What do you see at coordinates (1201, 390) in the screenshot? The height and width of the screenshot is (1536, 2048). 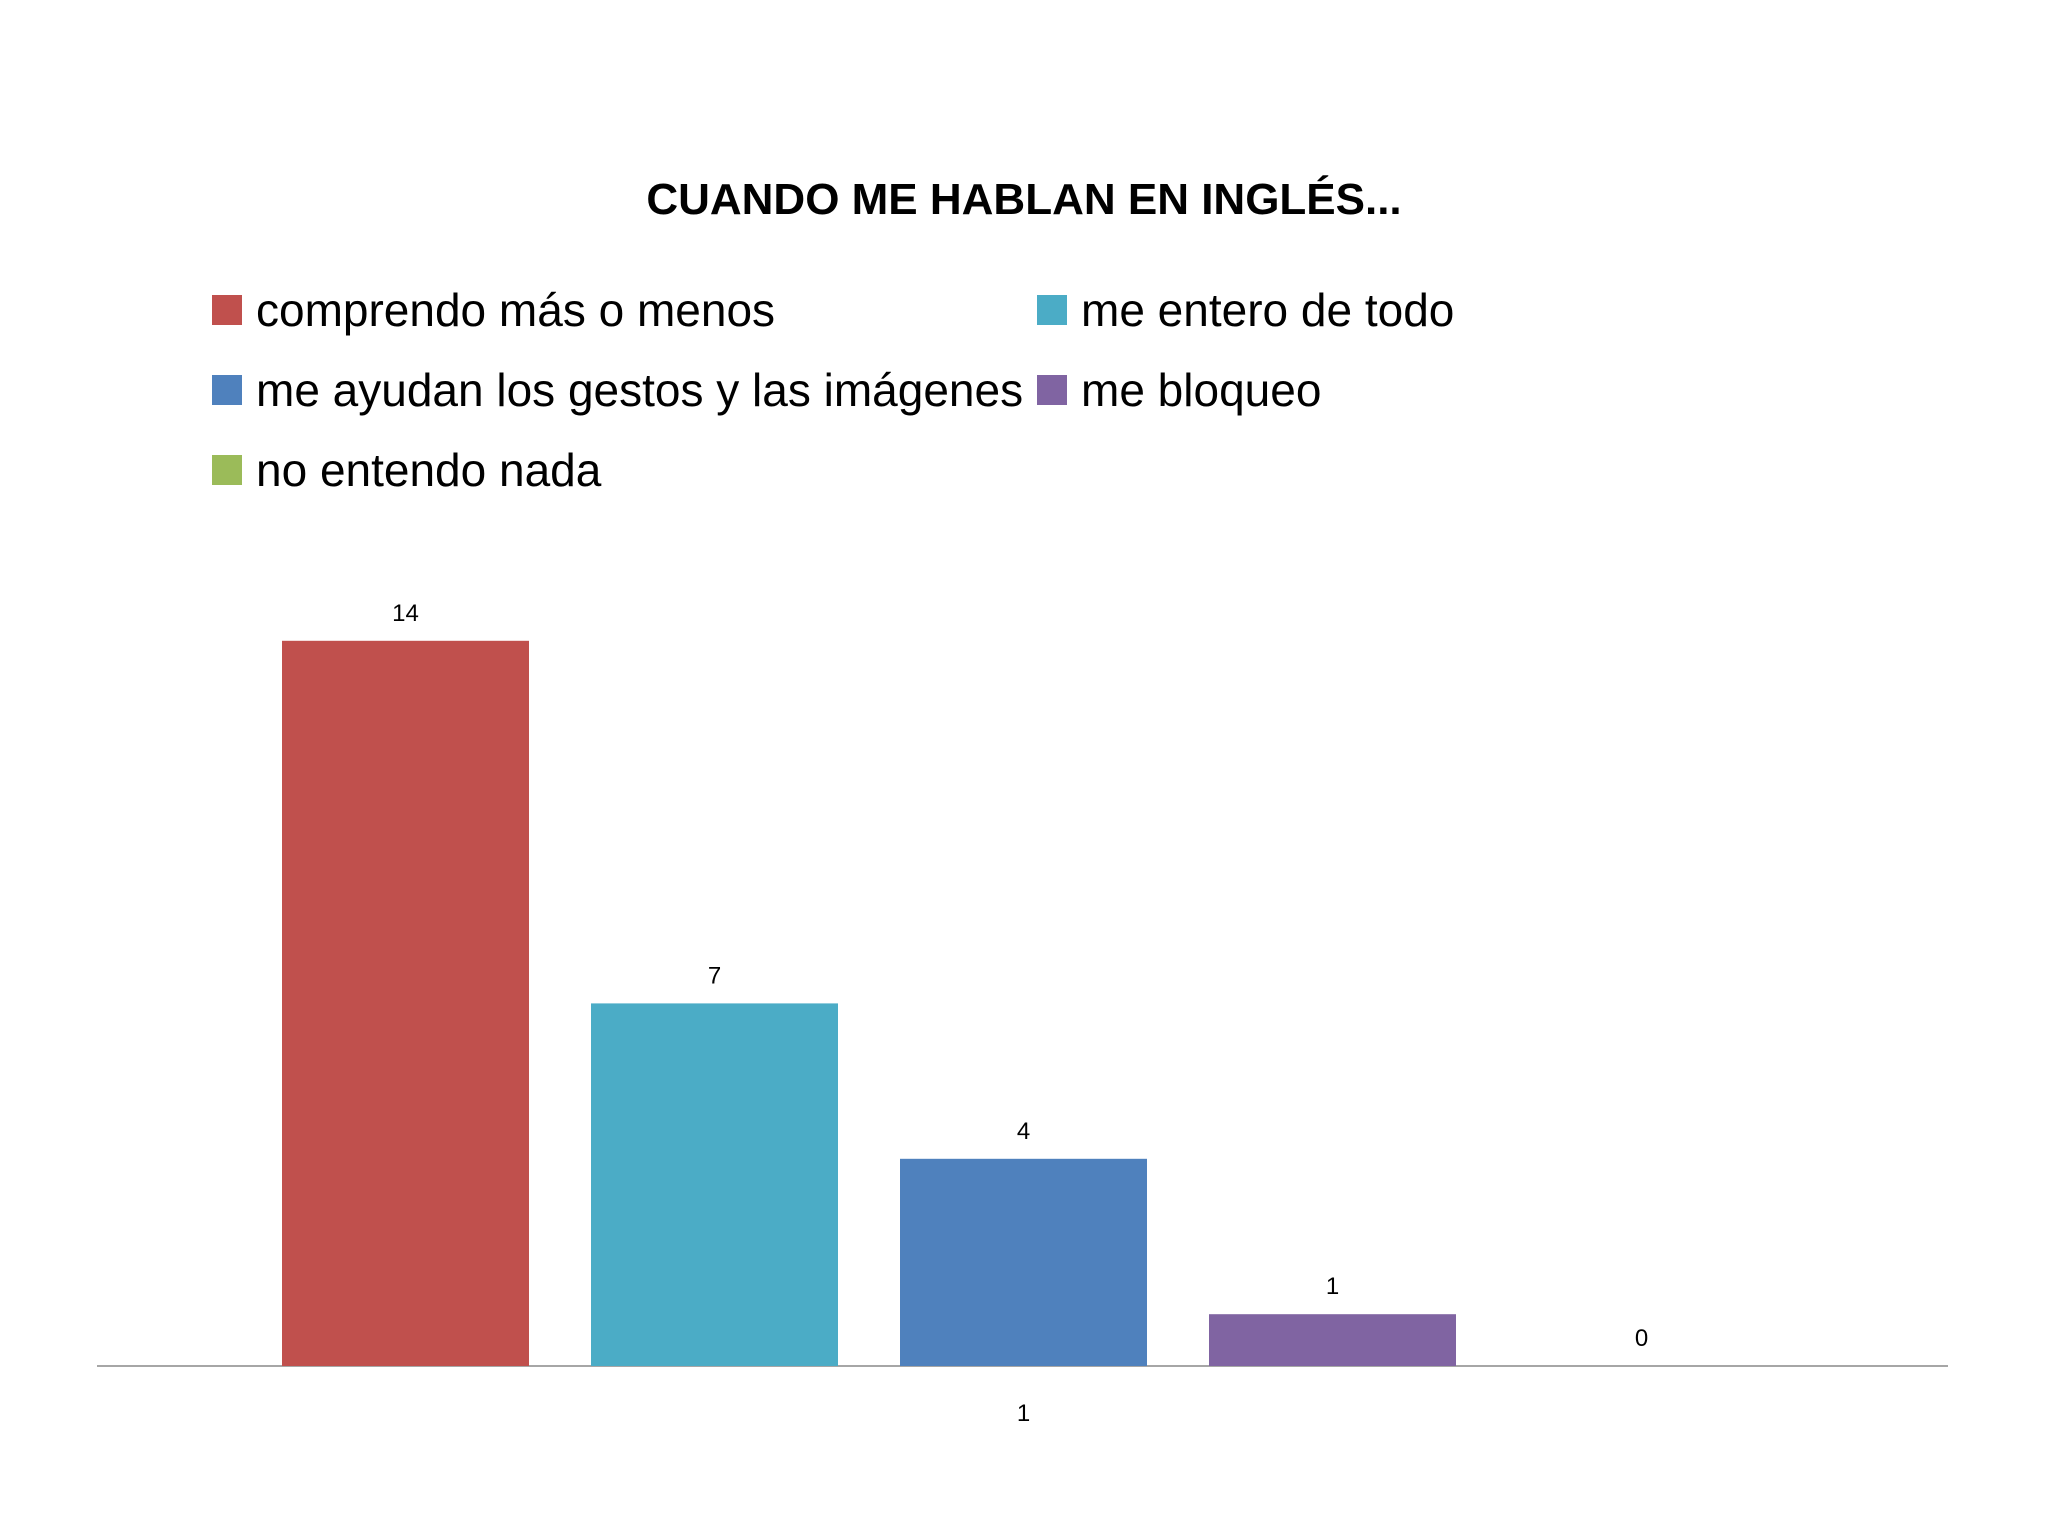 I see `legend-label: me bloqueo` at bounding box center [1201, 390].